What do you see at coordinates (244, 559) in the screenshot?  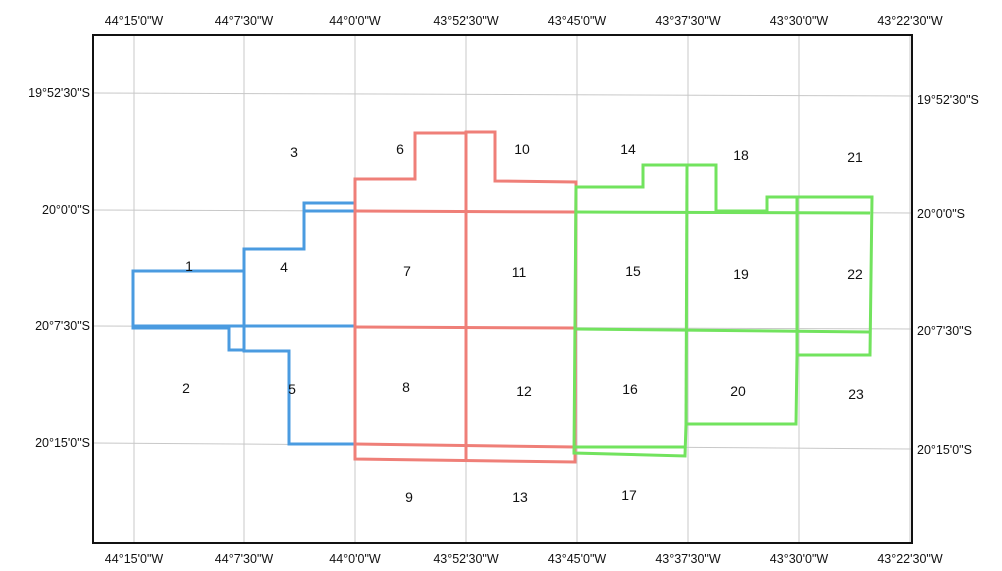 I see `bottom-tick-label: 44°7'30"W` at bounding box center [244, 559].